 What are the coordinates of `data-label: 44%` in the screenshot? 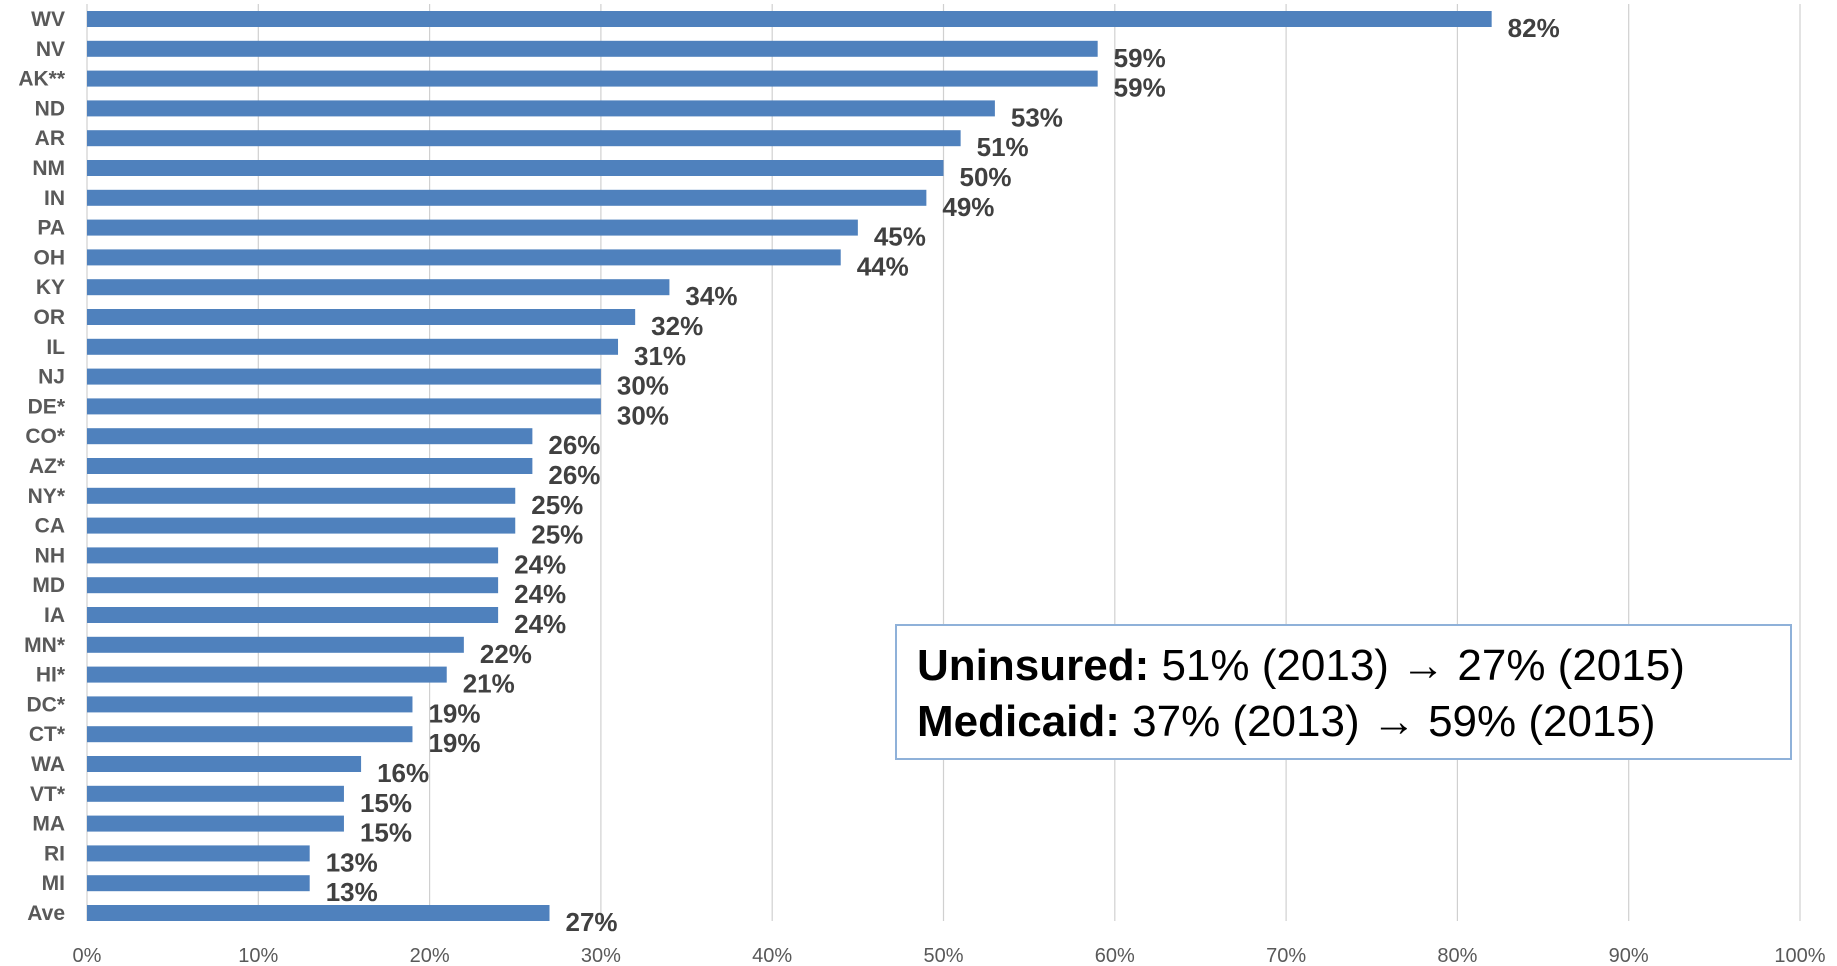 It's located at (883, 266).